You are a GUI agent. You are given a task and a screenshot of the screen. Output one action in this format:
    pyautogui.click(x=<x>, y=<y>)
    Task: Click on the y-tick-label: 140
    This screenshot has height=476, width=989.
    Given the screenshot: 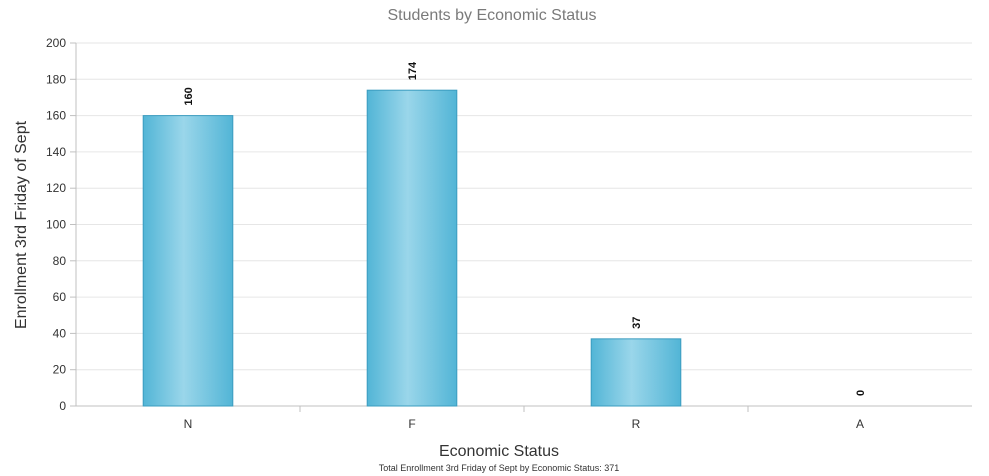 What is the action you would take?
    pyautogui.click(x=56, y=152)
    